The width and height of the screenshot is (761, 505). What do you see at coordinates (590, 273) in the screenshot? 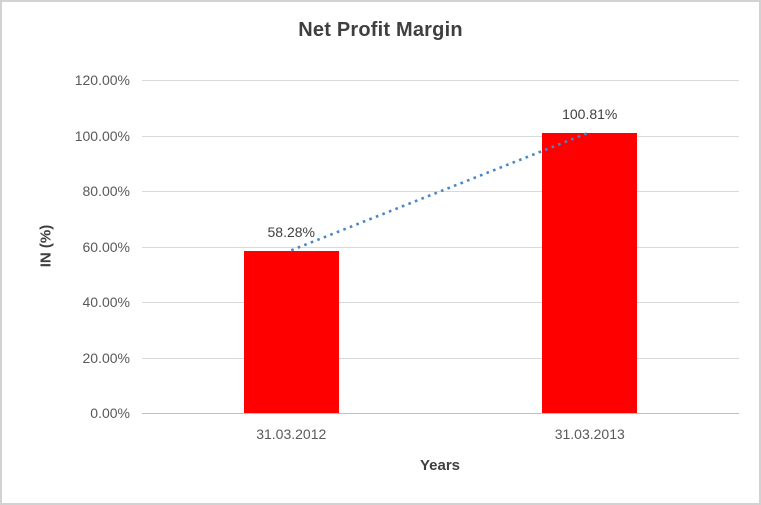
I see `bar-31.03.2013` at bounding box center [590, 273].